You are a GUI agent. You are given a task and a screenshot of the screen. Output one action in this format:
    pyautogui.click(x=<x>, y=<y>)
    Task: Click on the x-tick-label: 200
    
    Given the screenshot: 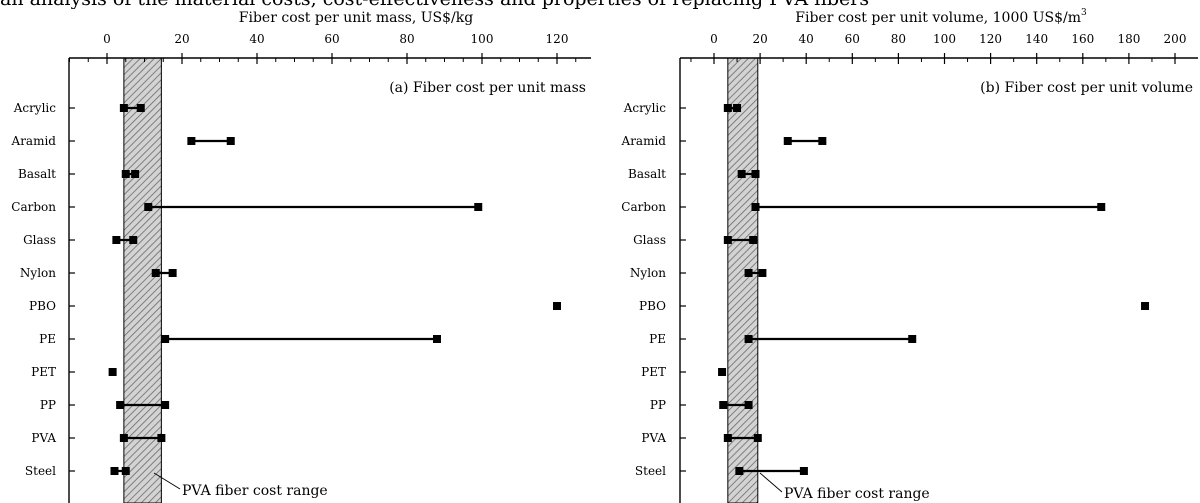 What is the action you would take?
    pyautogui.click(x=1175, y=39)
    